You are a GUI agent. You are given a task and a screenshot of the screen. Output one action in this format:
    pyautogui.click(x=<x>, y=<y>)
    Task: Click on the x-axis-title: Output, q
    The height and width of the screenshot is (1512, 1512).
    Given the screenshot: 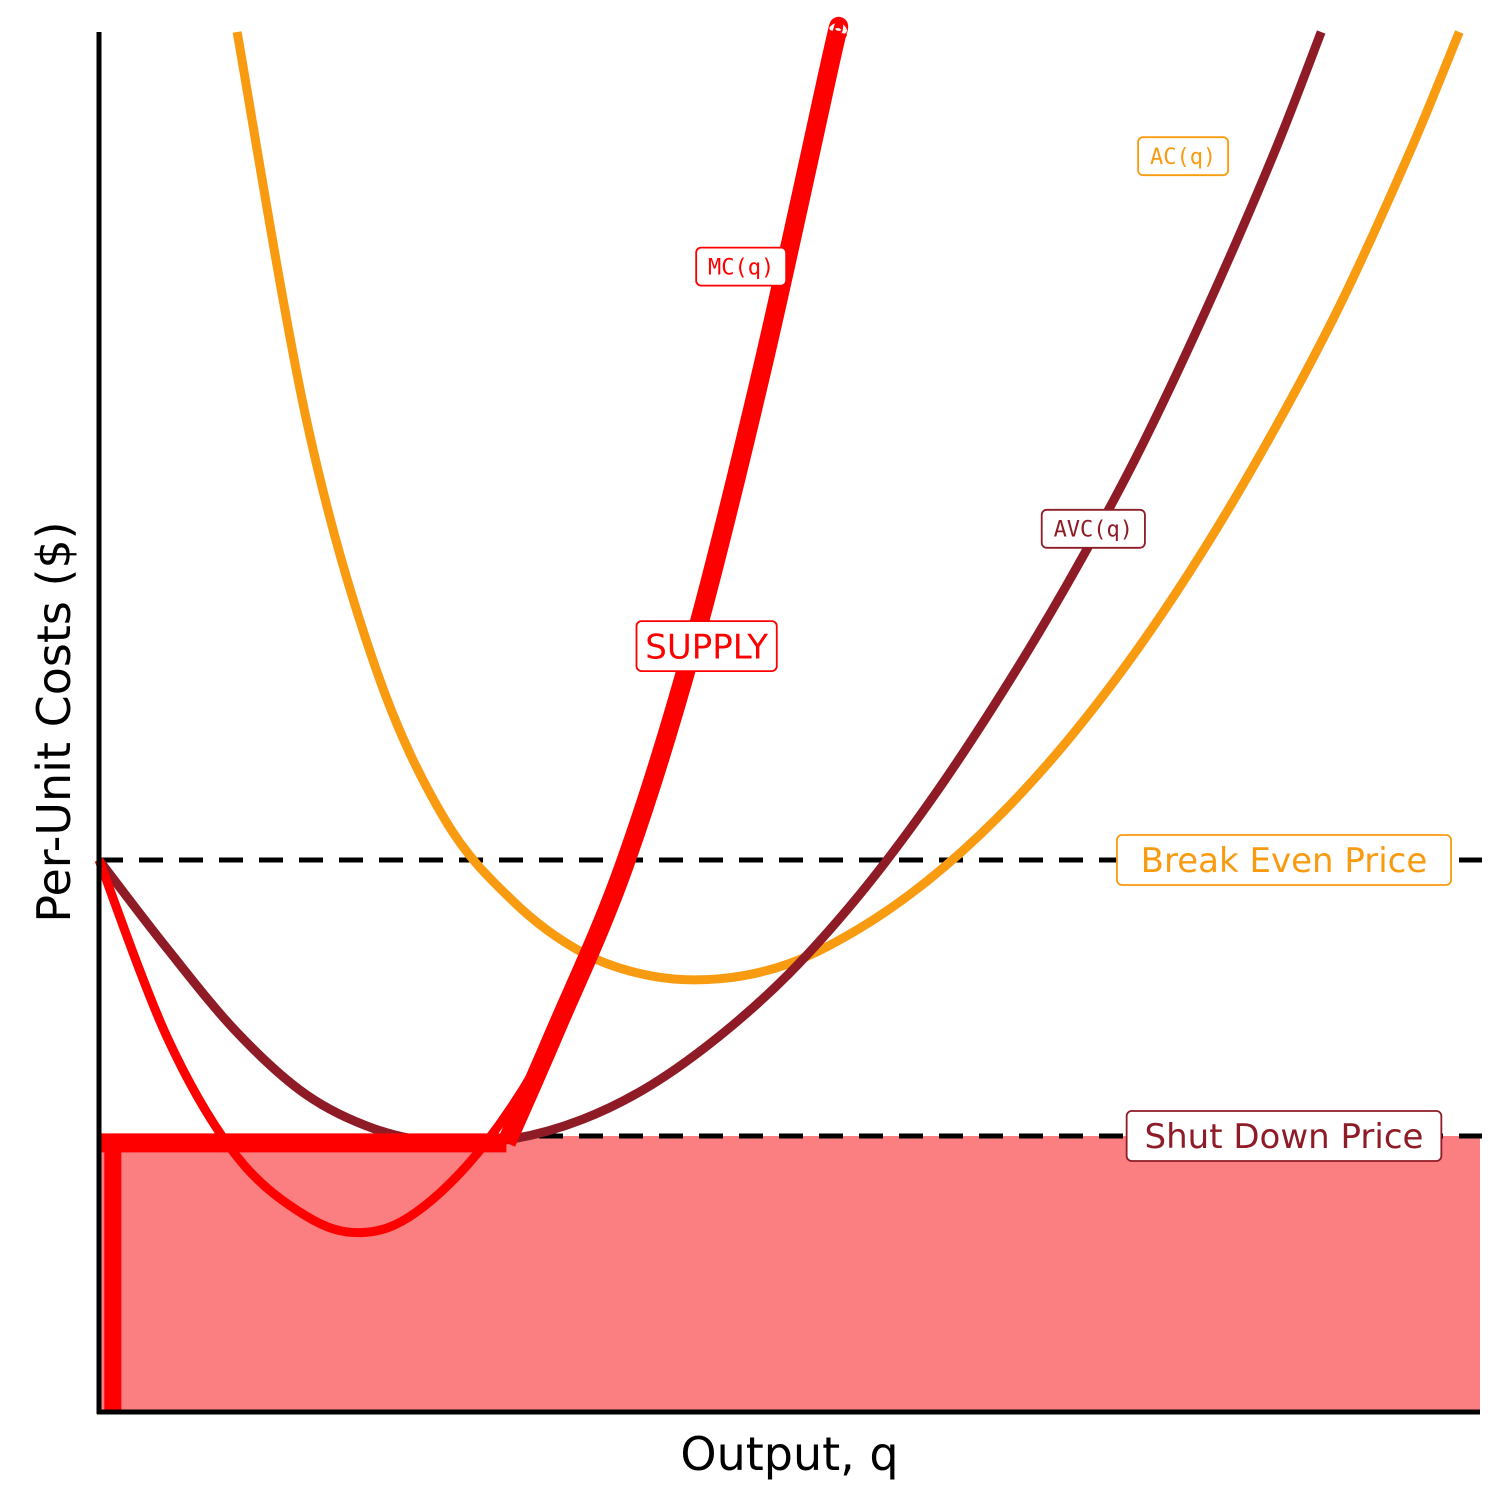 What is the action you would take?
    pyautogui.click(x=789, y=1454)
    